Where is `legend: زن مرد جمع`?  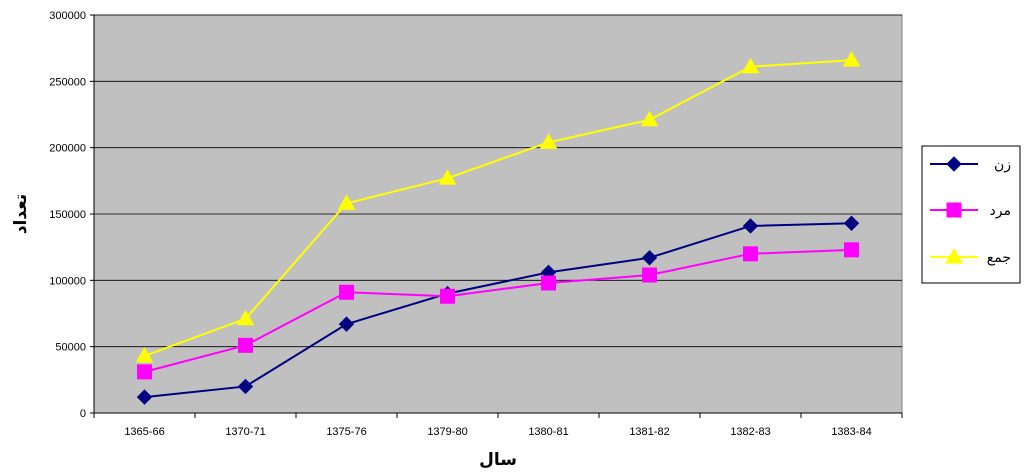
legend: زن مرد جمع is located at coordinates (971, 214).